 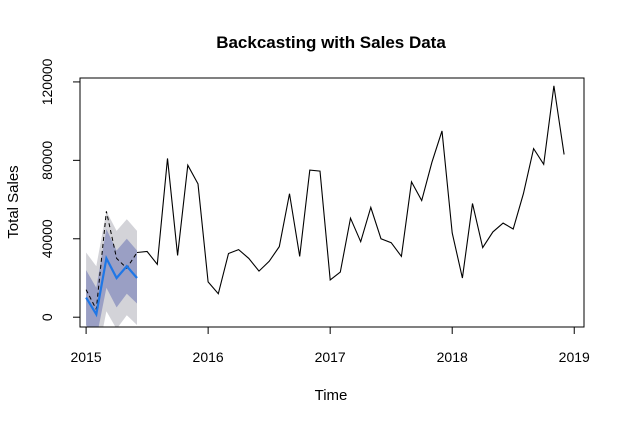 I want to click on y-tick-label: 120000, so click(x=47, y=81).